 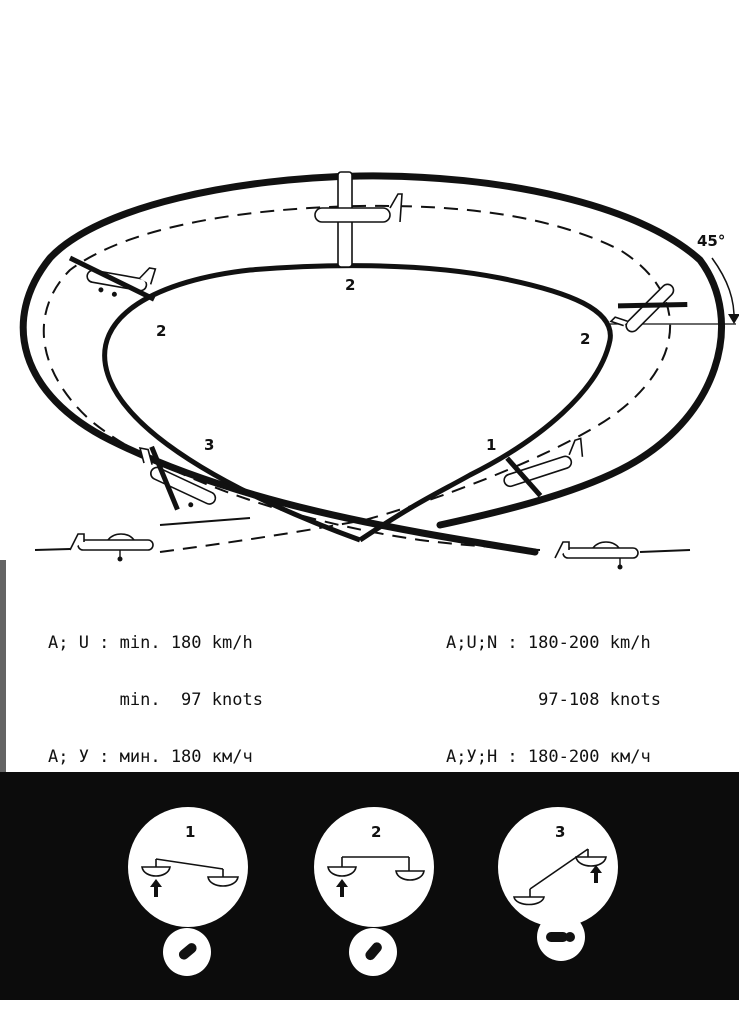 I want to click on position-label-left: 2, so click(x=161, y=331).